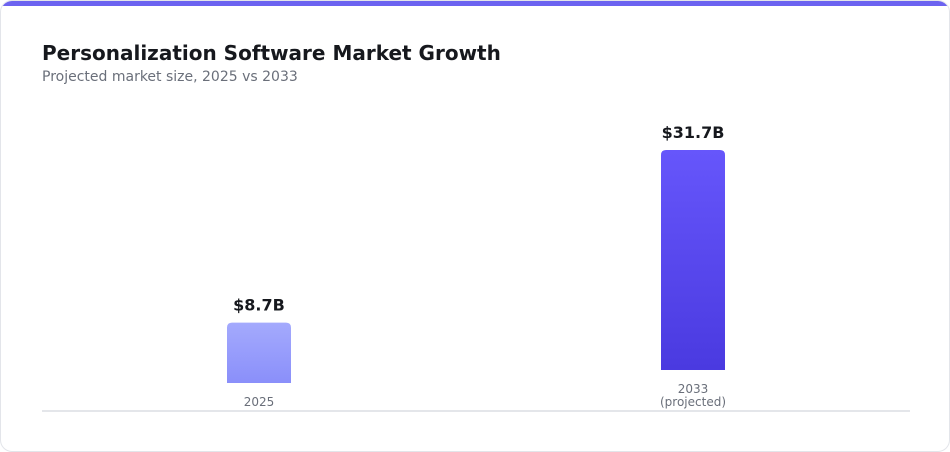 The image size is (950, 452). Describe the element at coordinates (693, 402) in the screenshot. I see `category-label-2033-sub: (projected)` at that location.